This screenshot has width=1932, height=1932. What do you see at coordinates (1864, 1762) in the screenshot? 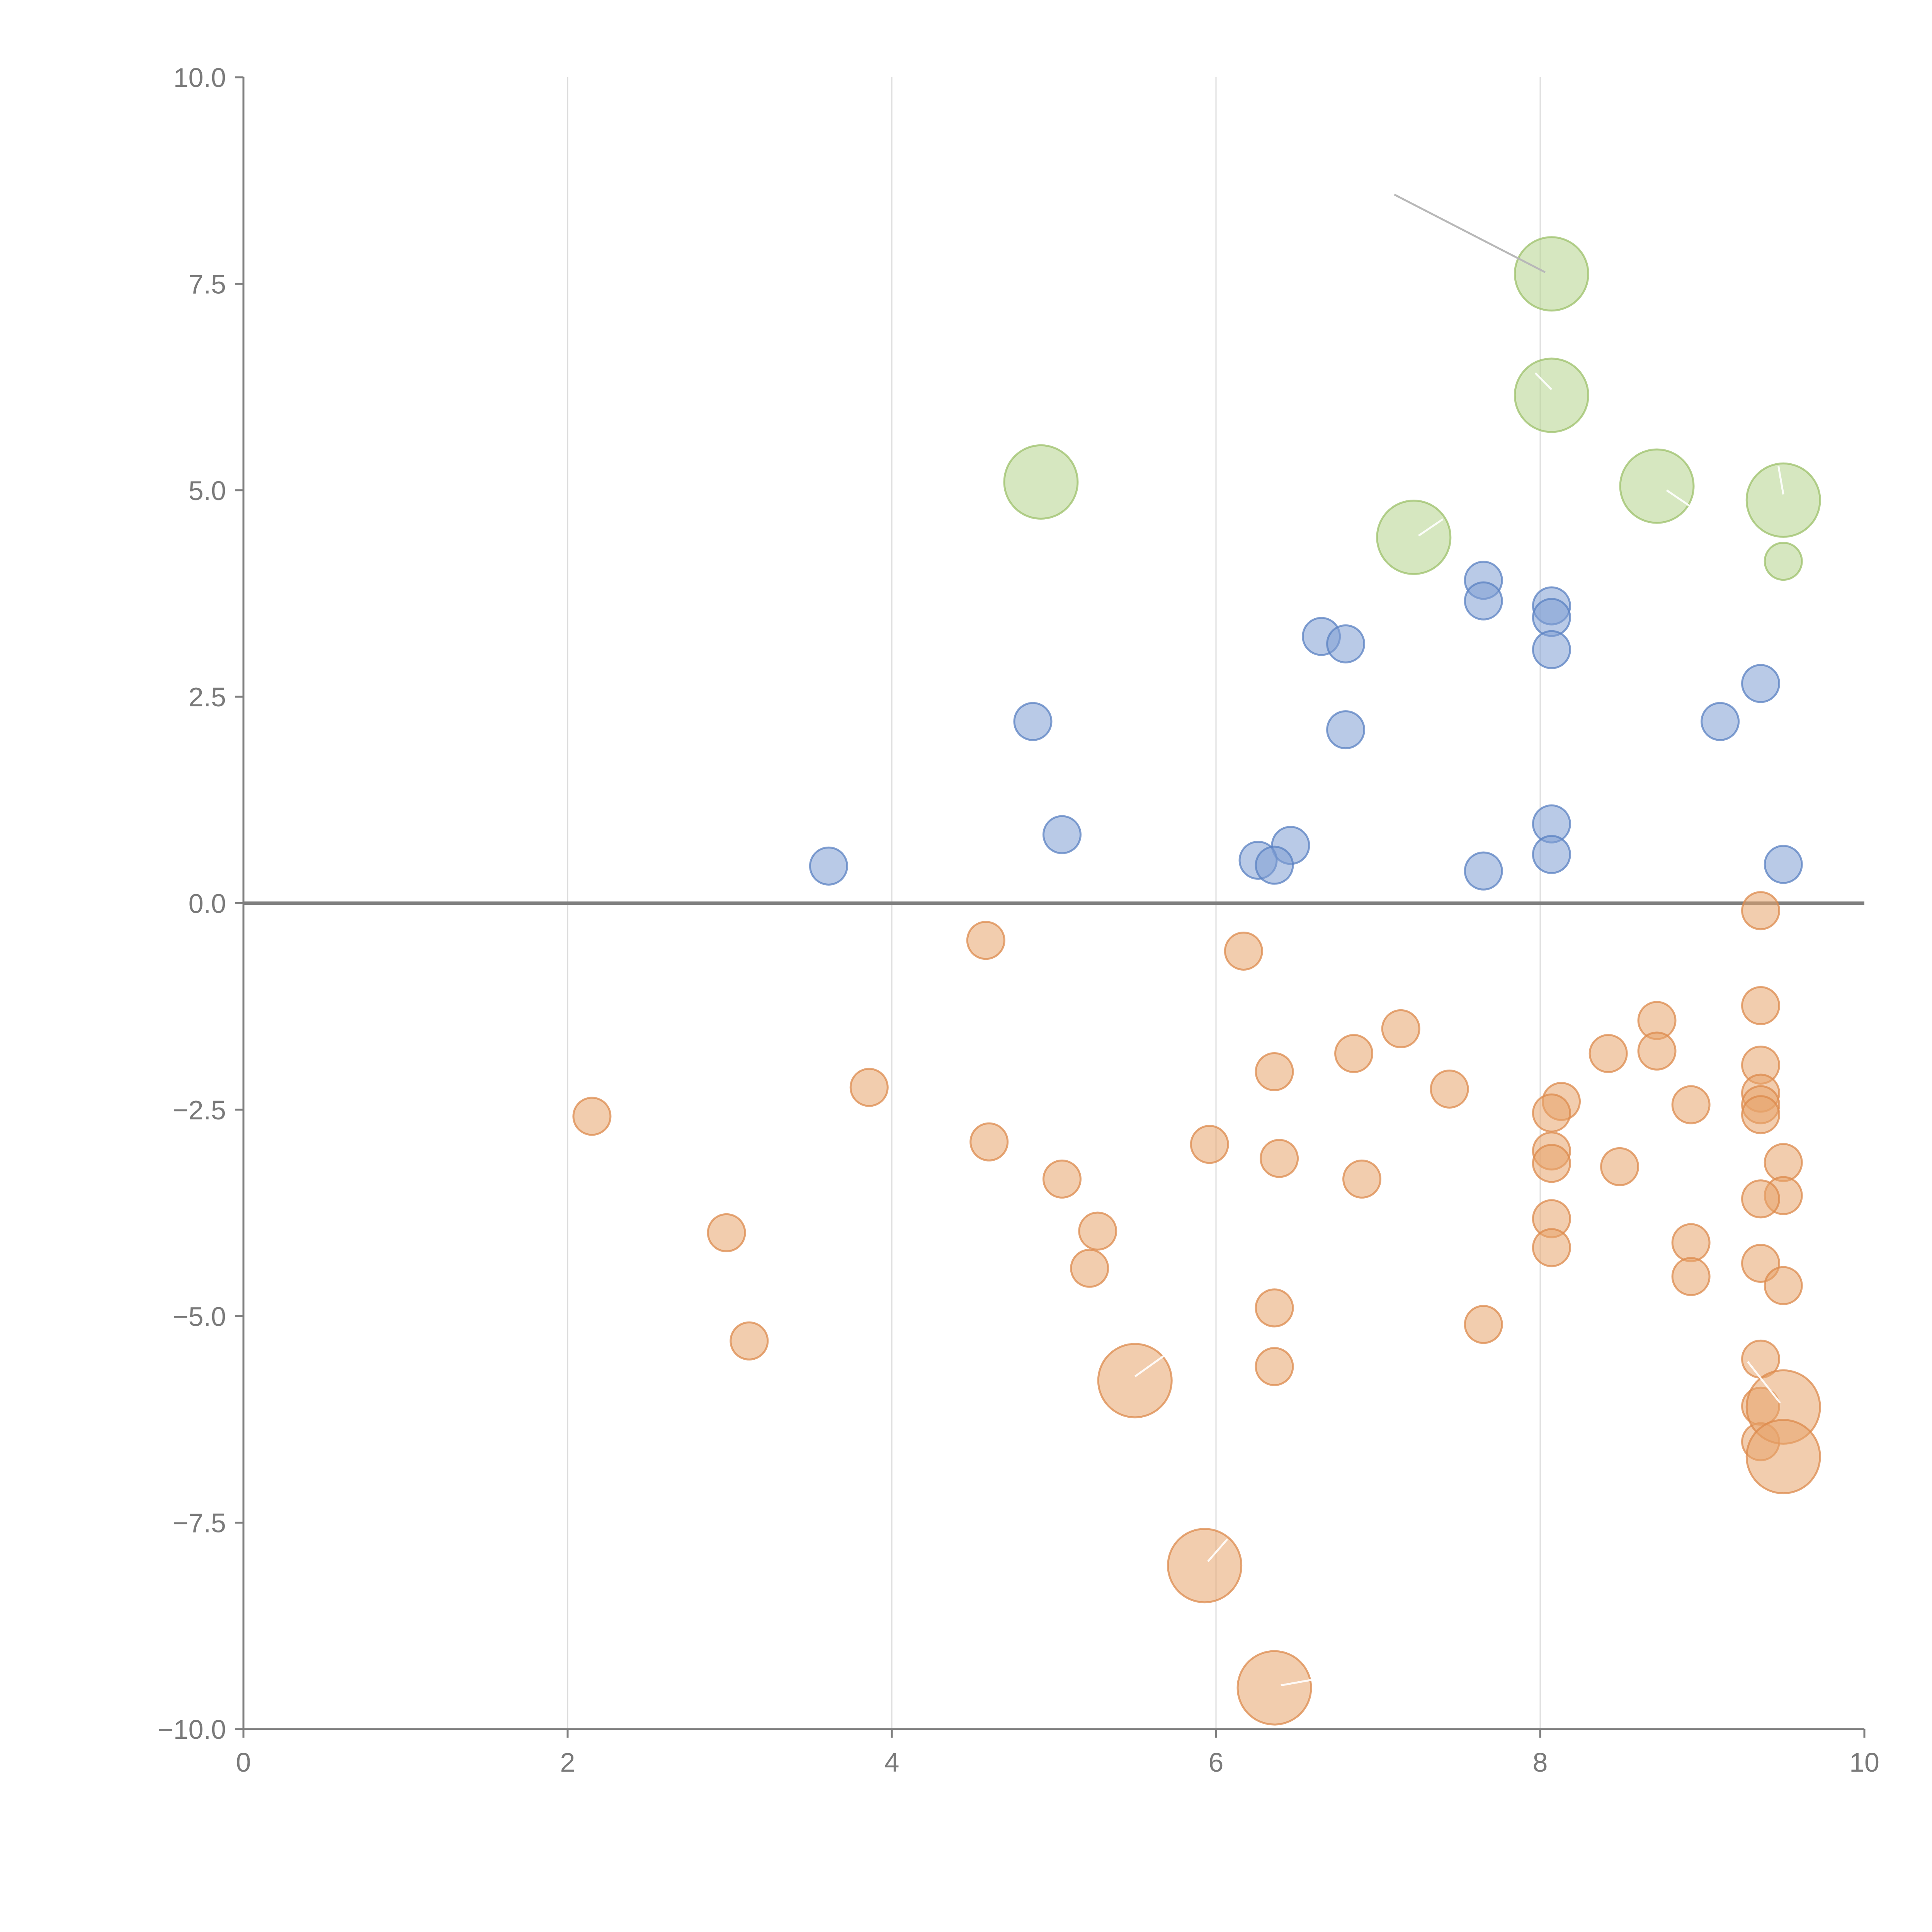
I see `x-tick-label: 10` at bounding box center [1864, 1762].